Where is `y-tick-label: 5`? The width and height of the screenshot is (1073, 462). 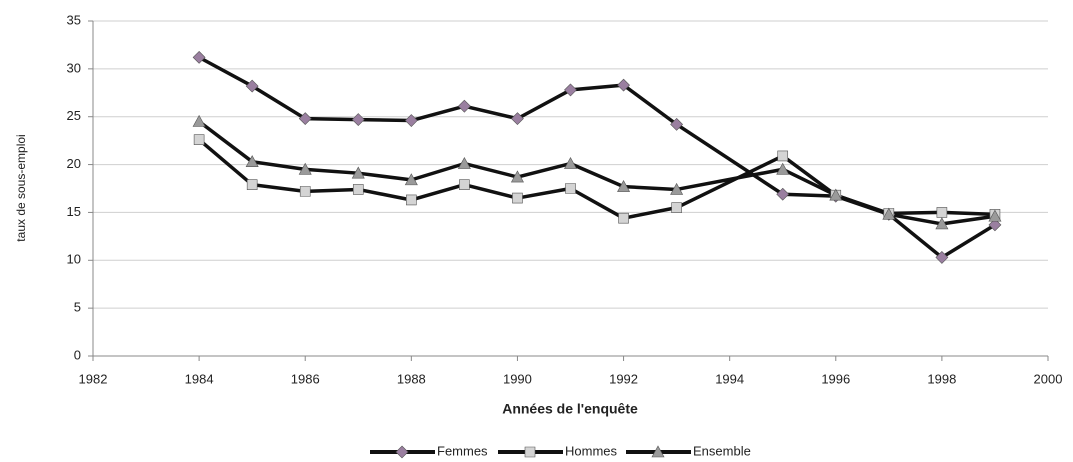 y-tick-label: 5 is located at coordinates (77, 307).